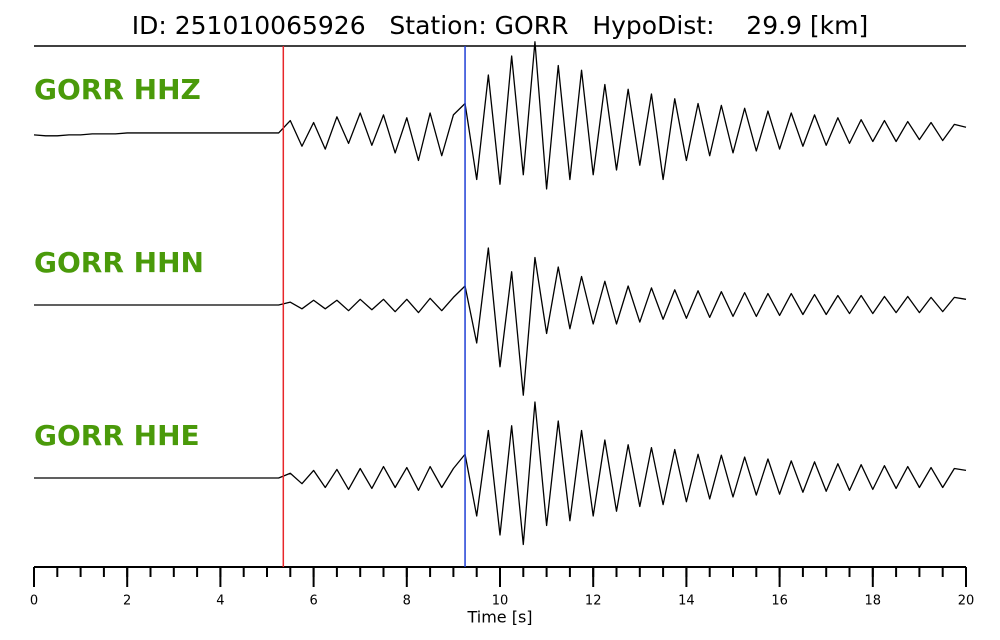 Image resolution: width=1000 pixels, height=640 pixels. Describe the element at coordinates (873, 601) in the screenshot. I see `x-tick-label: 18` at that location.